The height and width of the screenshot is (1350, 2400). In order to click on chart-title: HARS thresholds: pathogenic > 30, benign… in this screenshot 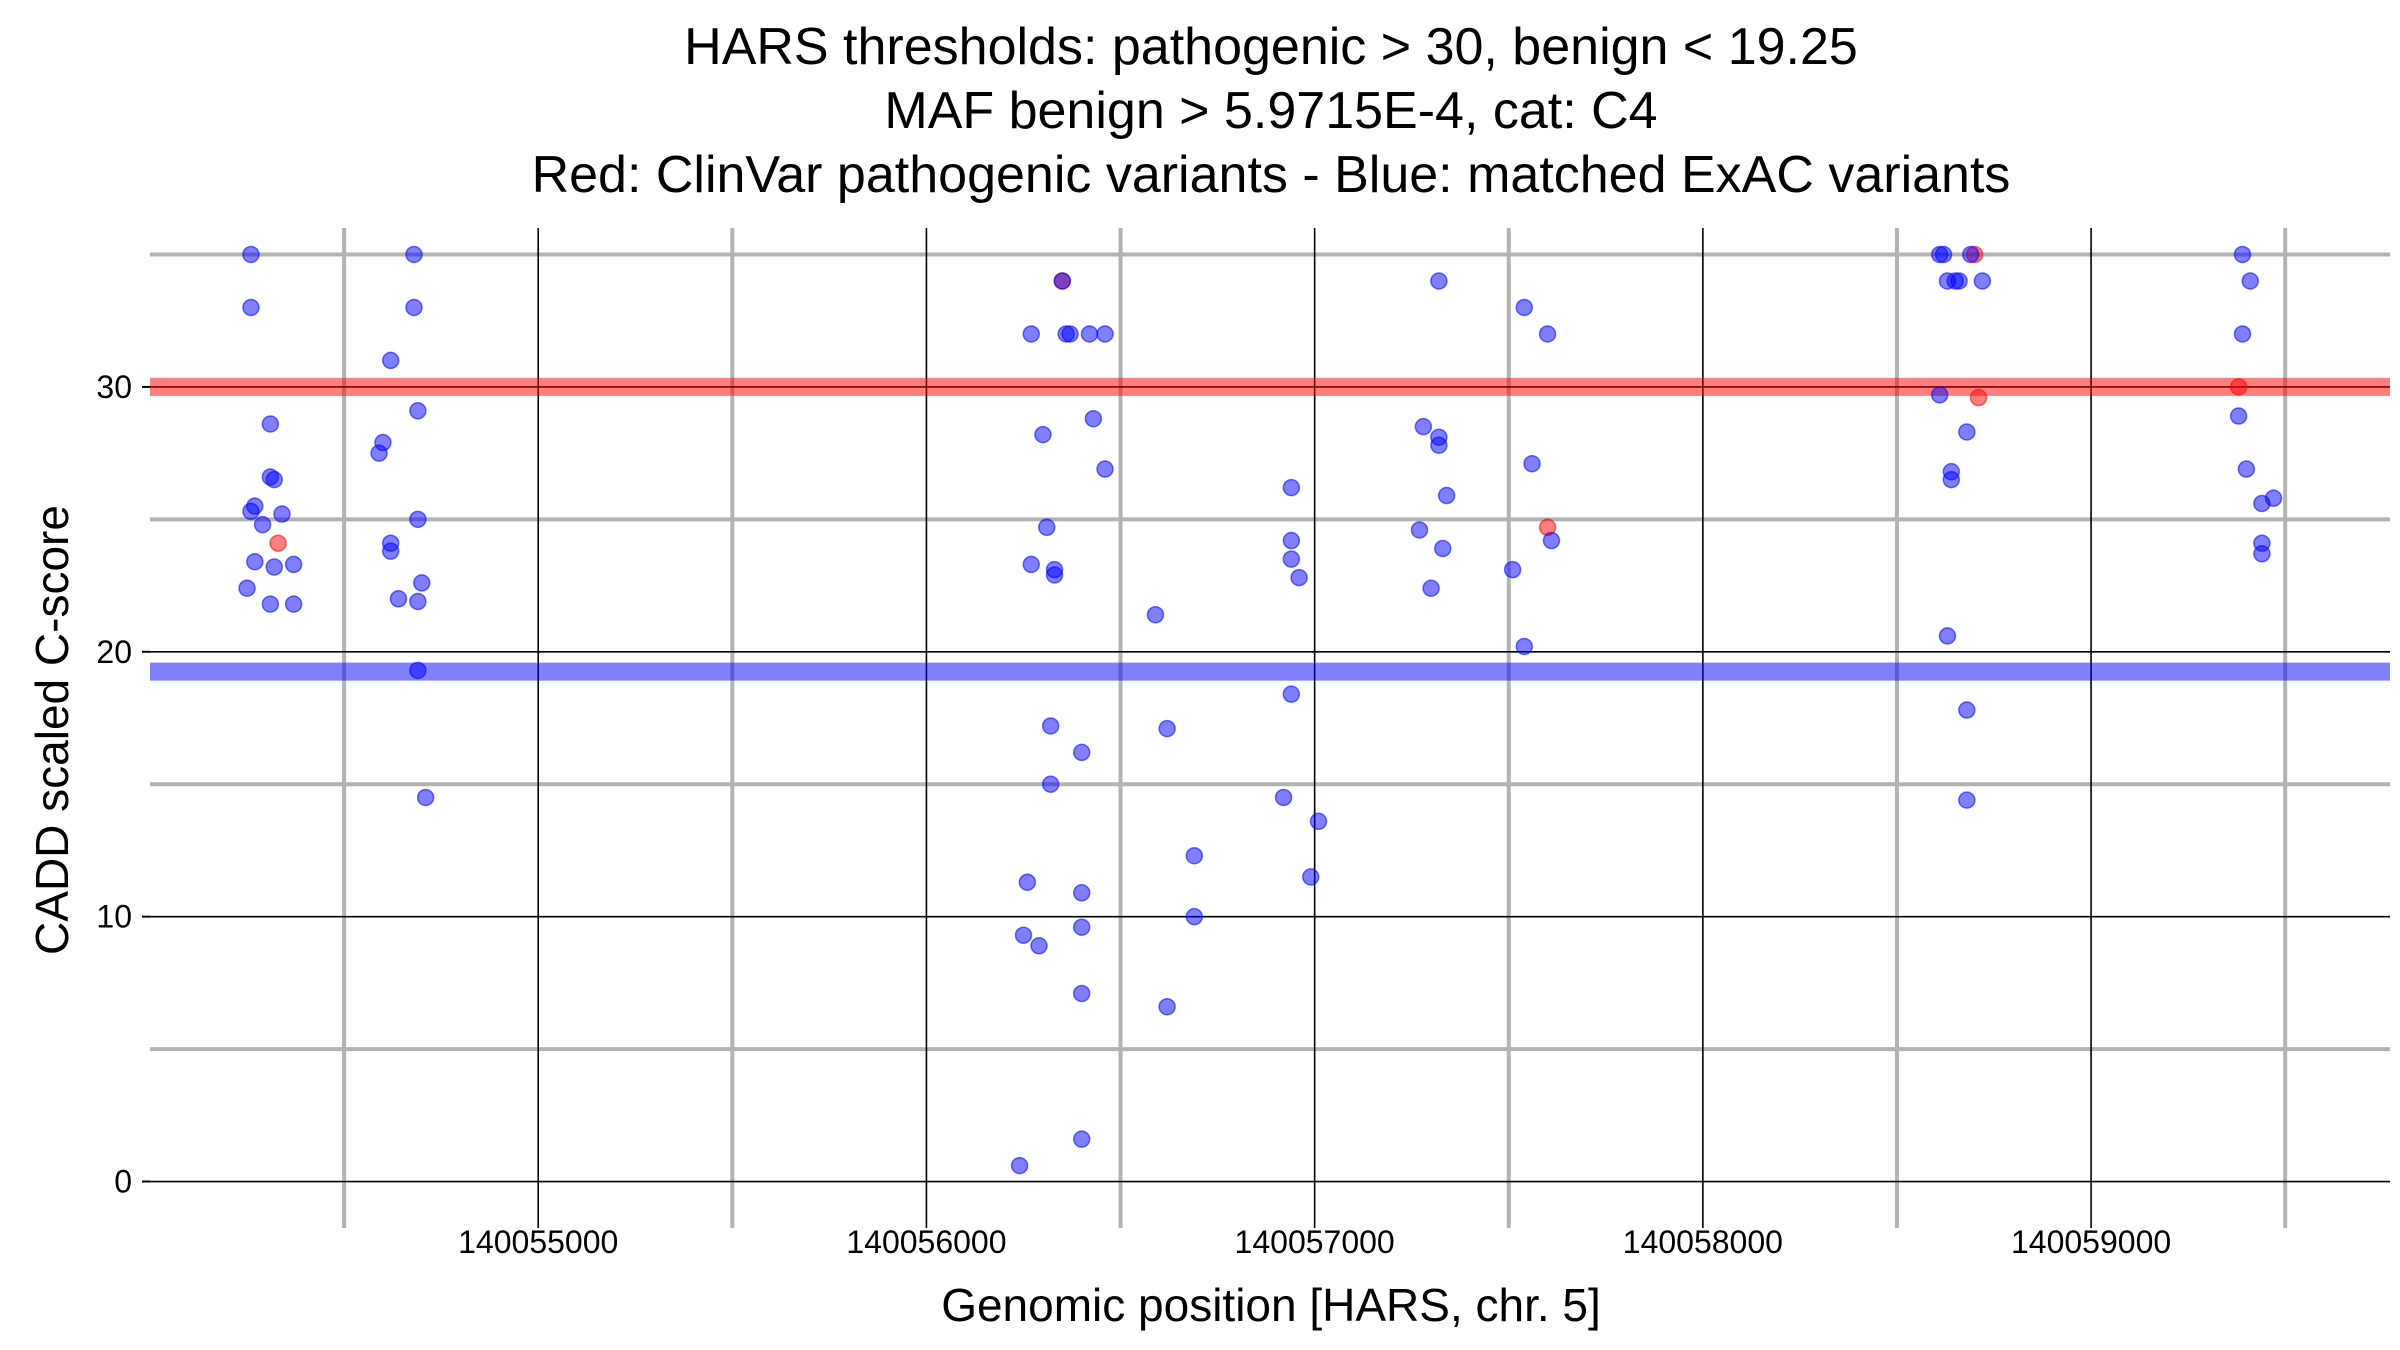, I will do `click(1271, 111)`.